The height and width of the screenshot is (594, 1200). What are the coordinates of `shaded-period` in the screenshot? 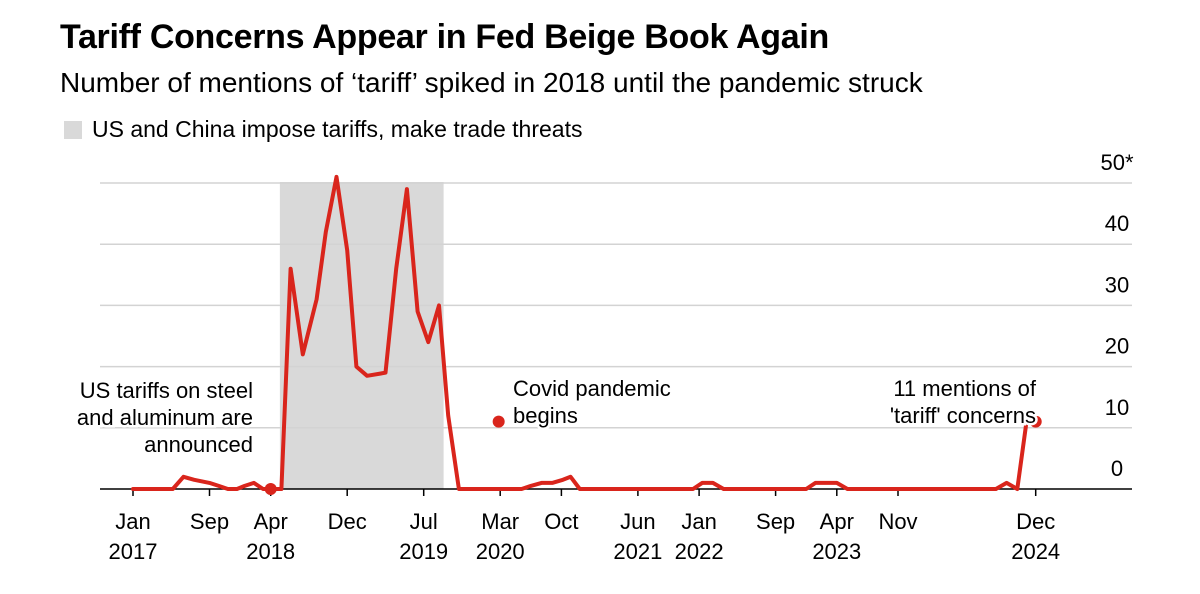 It's located at (361, 335).